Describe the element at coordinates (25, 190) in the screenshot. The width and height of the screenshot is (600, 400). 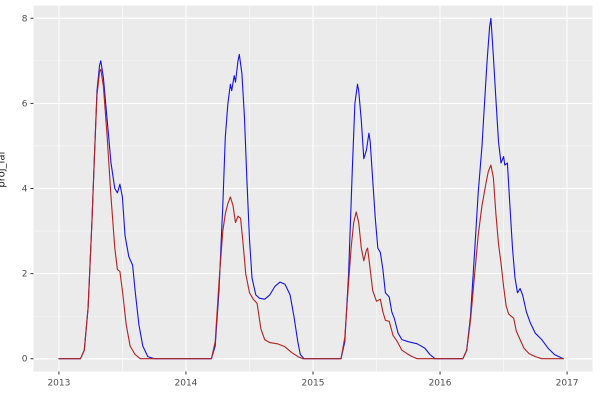
I see `y-tick-label: 4` at that location.